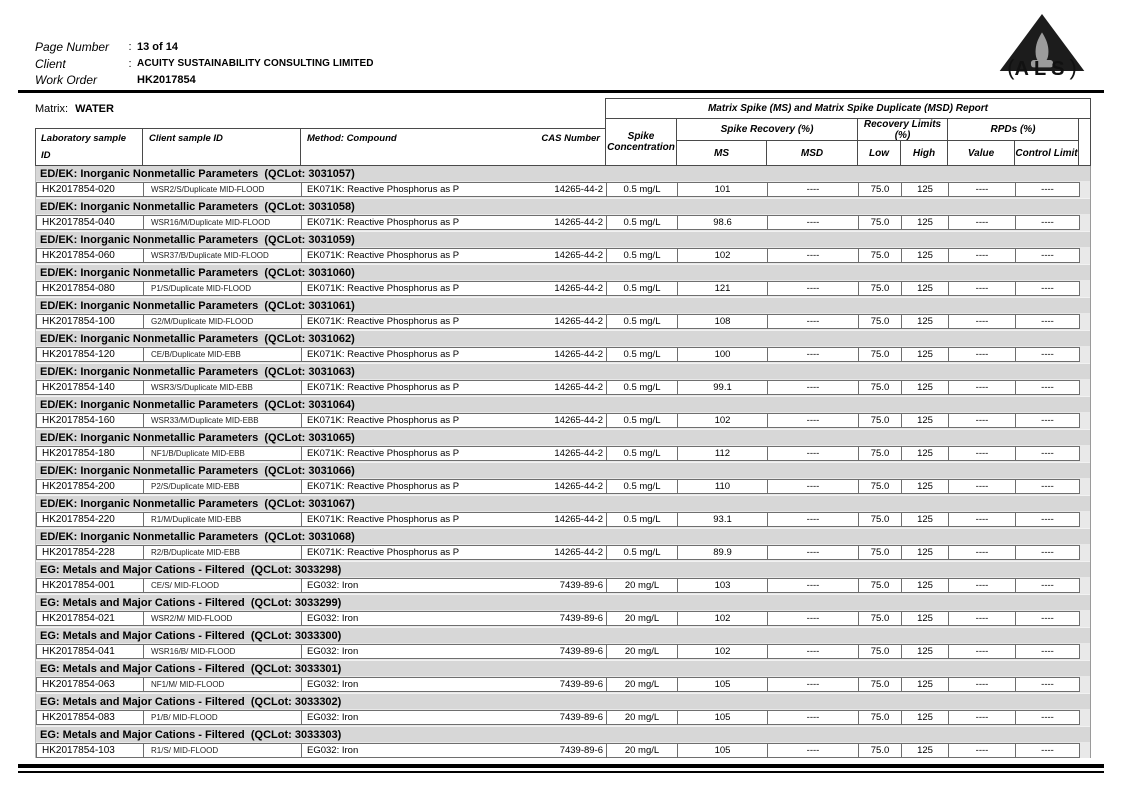 The image size is (1122, 794). I want to click on cell-method-compound: EG032: Iron, so click(333, 585).